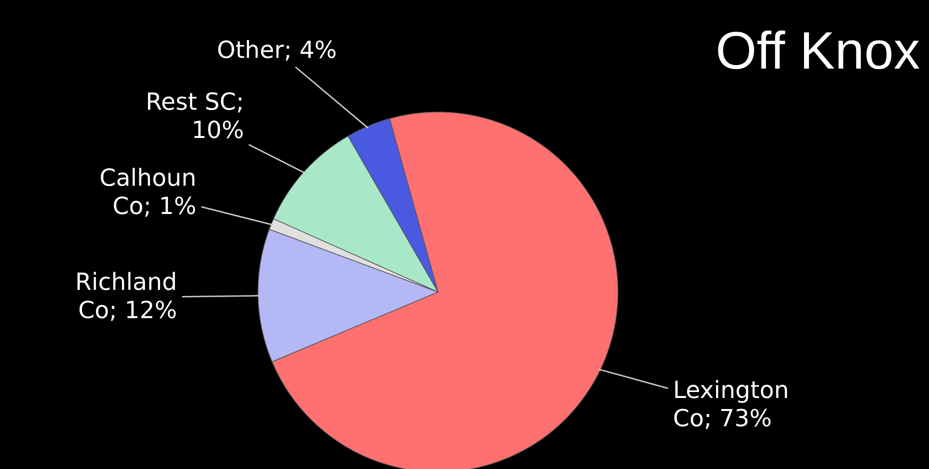 This screenshot has width=929, height=469. Describe the element at coordinates (148, 192) in the screenshot. I see `slice-label: Calhoun Co; 1%` at that location.